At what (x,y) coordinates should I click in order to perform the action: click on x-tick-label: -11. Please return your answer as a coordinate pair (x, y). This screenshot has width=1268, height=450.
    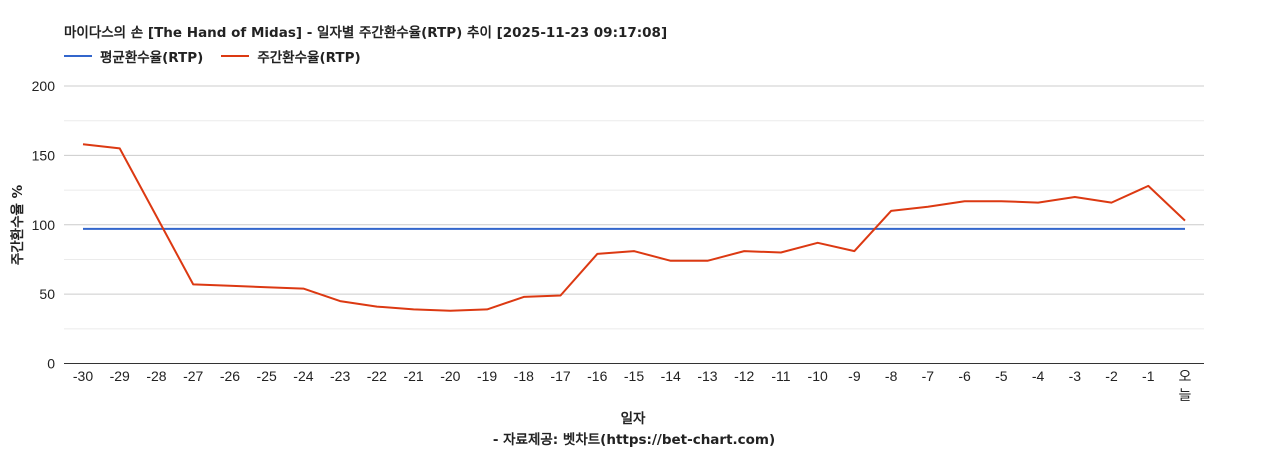
    Looking at the image, I should click on (780, 376).